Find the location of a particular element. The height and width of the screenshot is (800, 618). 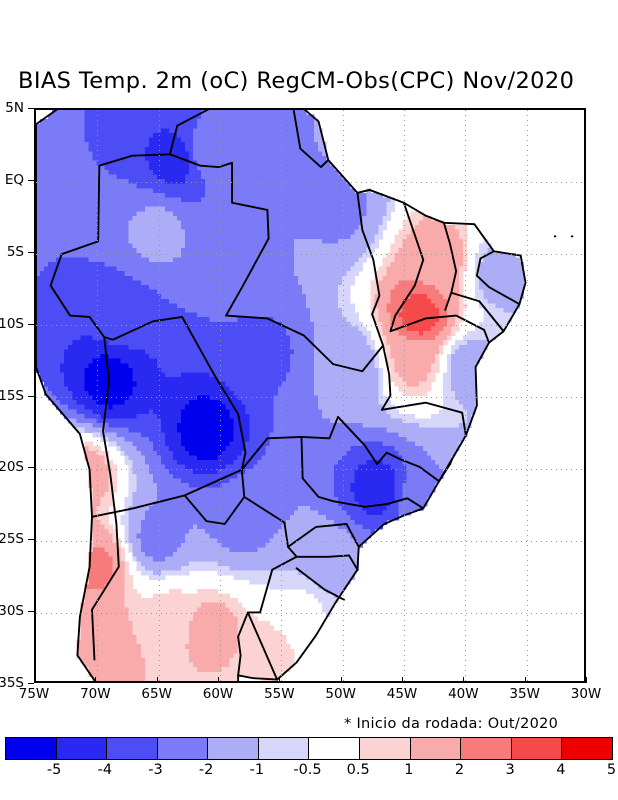

colorbar-tick-labels: -5 -4 -3 -2 -1 -0.5 0.5 1 2 3 4 5 is located at coordinates (311, 772).